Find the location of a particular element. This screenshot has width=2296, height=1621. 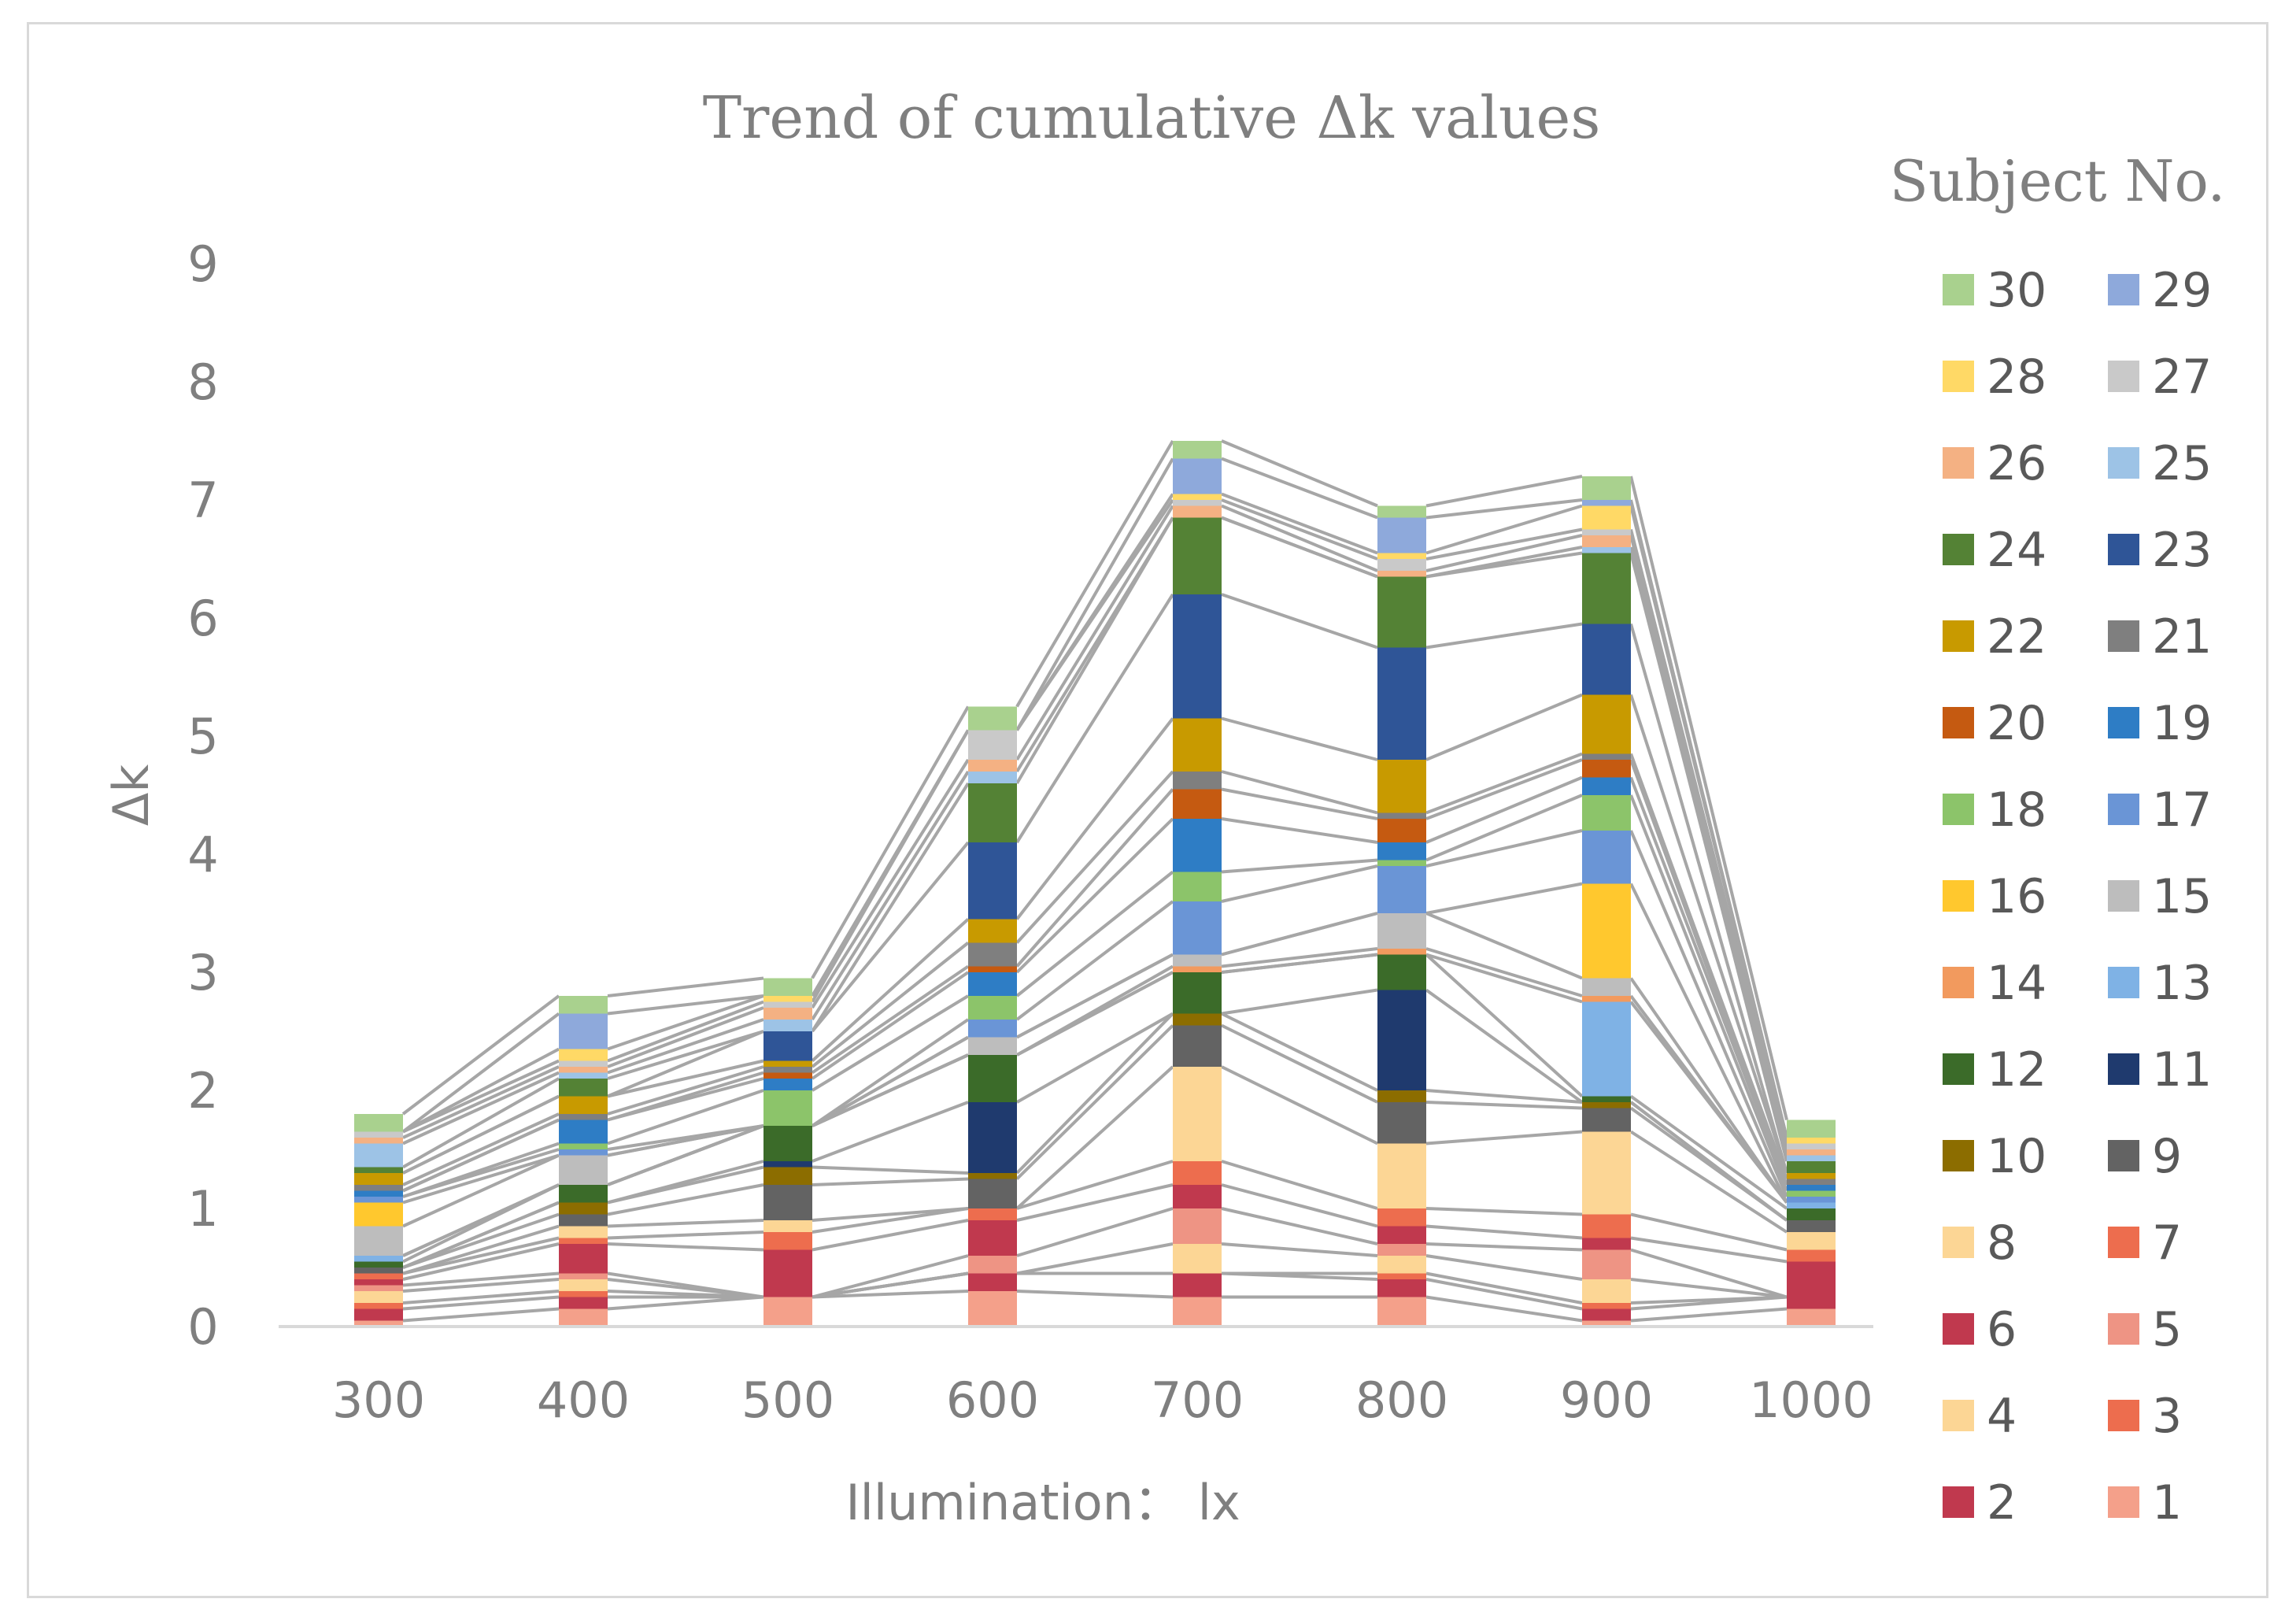

legend-label: 23 is located at coordinates (2182, 550).